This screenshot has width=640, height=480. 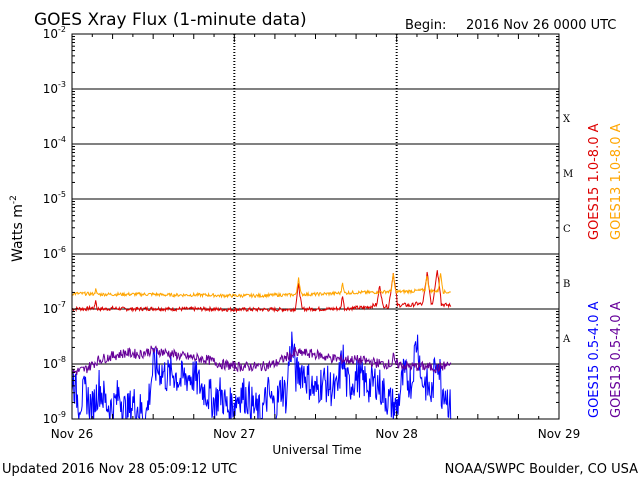 I want to click on credit-text: NOAA/SWPC Boulder, CO USA, so click(x=541, y=469).